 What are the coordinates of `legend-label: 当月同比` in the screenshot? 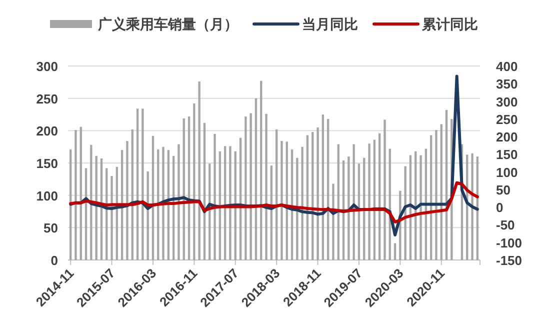 It's located at (330, 24).